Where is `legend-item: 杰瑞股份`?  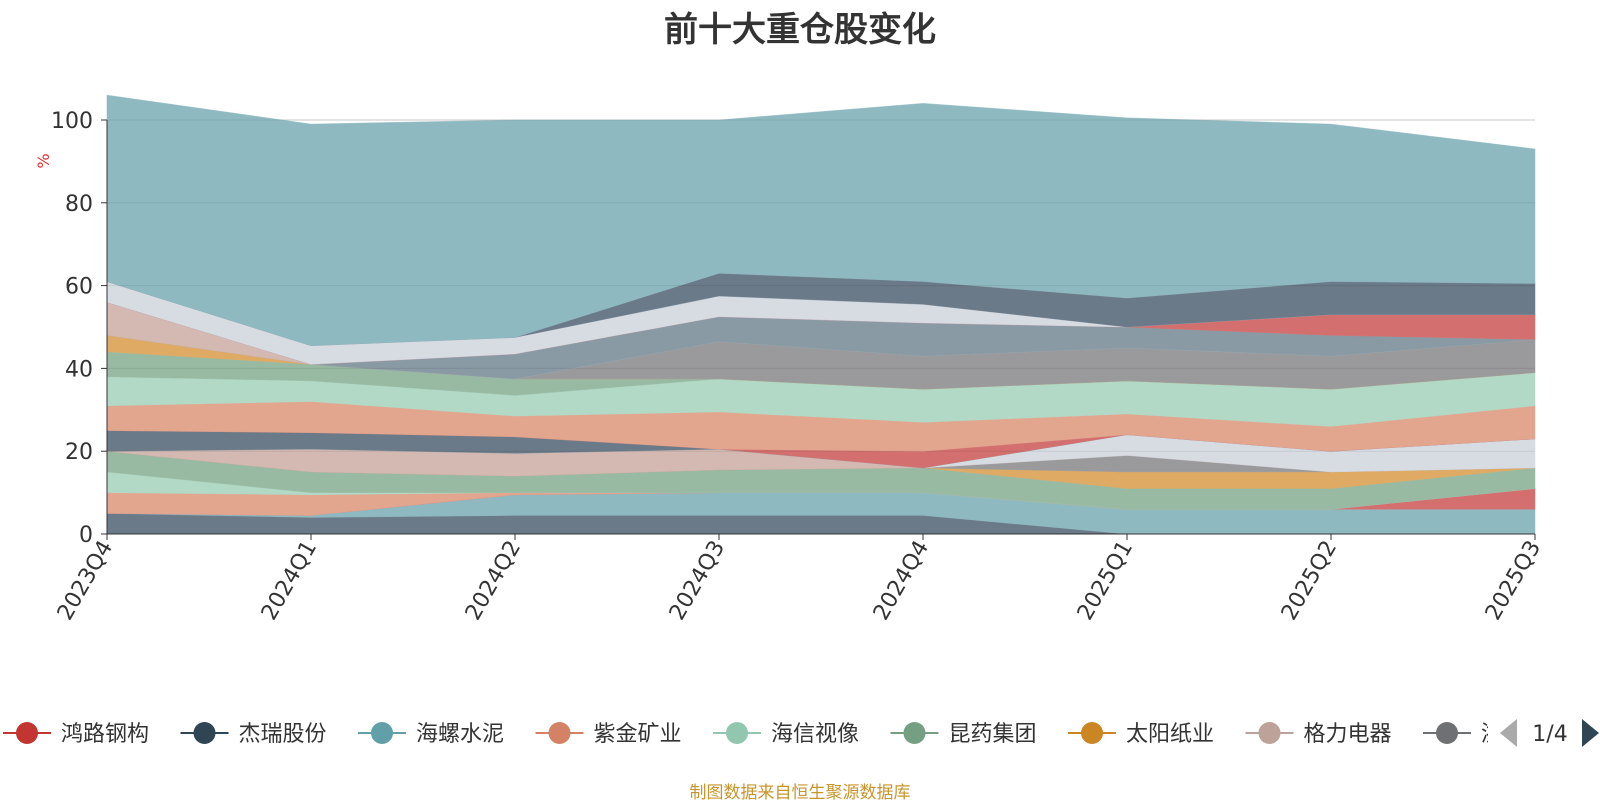
legend-item: 杰瑞股份 is located at coordinates (253, 734).